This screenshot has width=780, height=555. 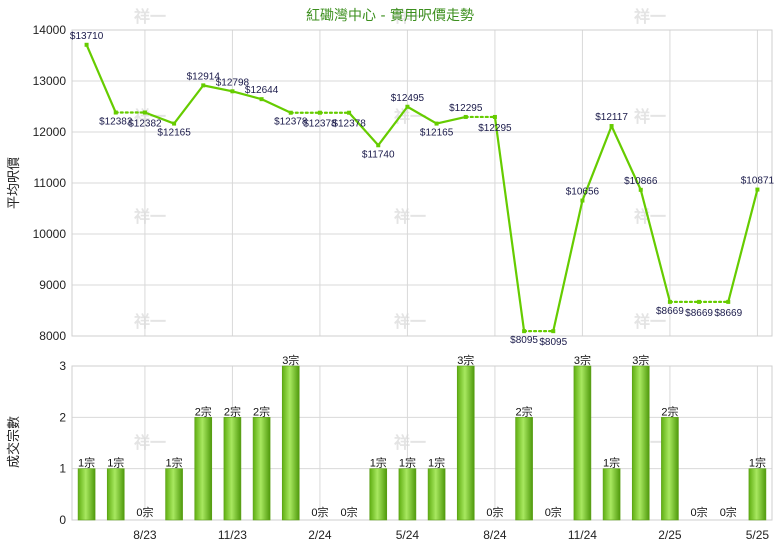 I want to click on line-data-label: $13710, so click(x=87, y=36).